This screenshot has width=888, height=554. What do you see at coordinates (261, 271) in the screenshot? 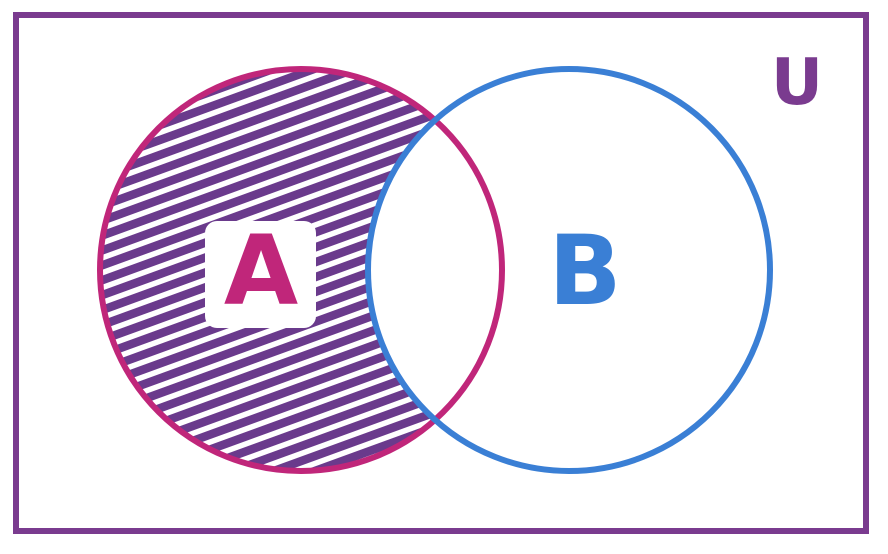
I see `set-a-label: A` at bounding box center [261, 271].